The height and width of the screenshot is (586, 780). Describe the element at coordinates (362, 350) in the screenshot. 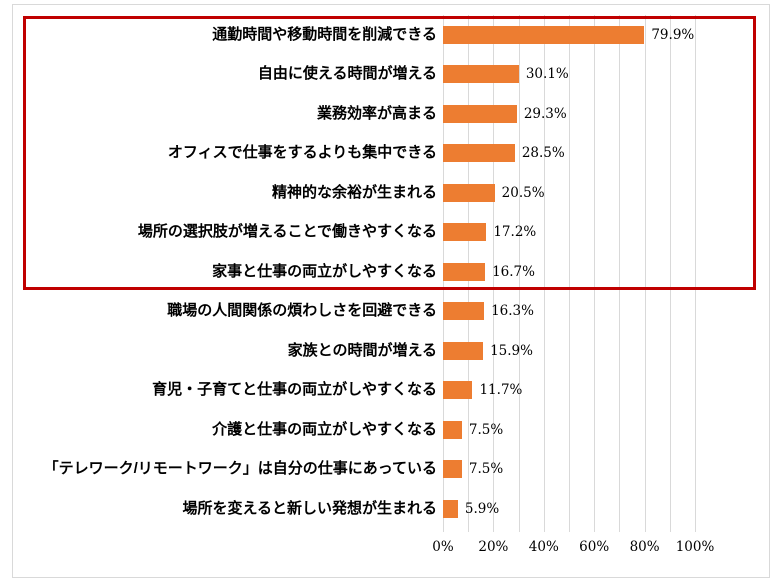

I see `category-label: 家族との時間が増える` at that location.